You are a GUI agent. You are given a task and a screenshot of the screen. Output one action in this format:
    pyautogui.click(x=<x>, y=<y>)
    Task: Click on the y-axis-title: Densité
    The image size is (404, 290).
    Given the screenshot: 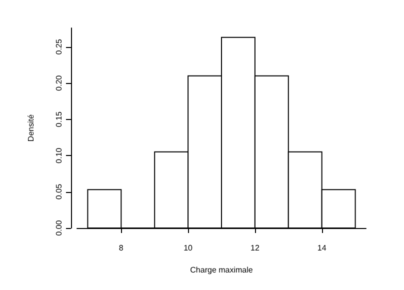 What is the action you would take?
    pyautogui.click(x=31, y=128)
    